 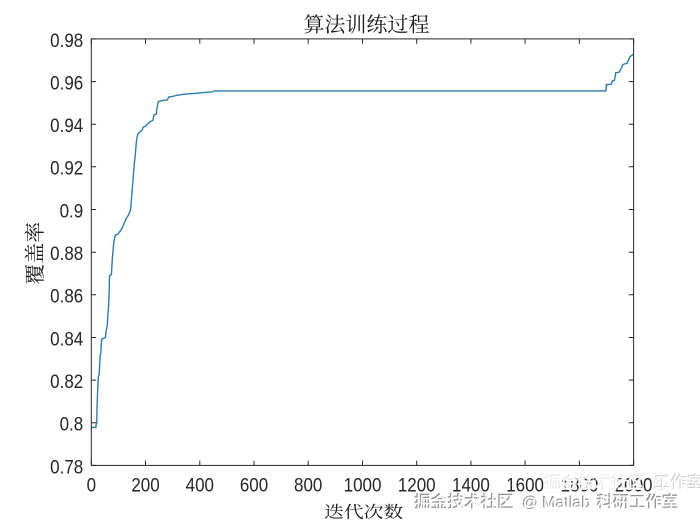 I want to click on svg-text: 800, so click(x=308, y=484).